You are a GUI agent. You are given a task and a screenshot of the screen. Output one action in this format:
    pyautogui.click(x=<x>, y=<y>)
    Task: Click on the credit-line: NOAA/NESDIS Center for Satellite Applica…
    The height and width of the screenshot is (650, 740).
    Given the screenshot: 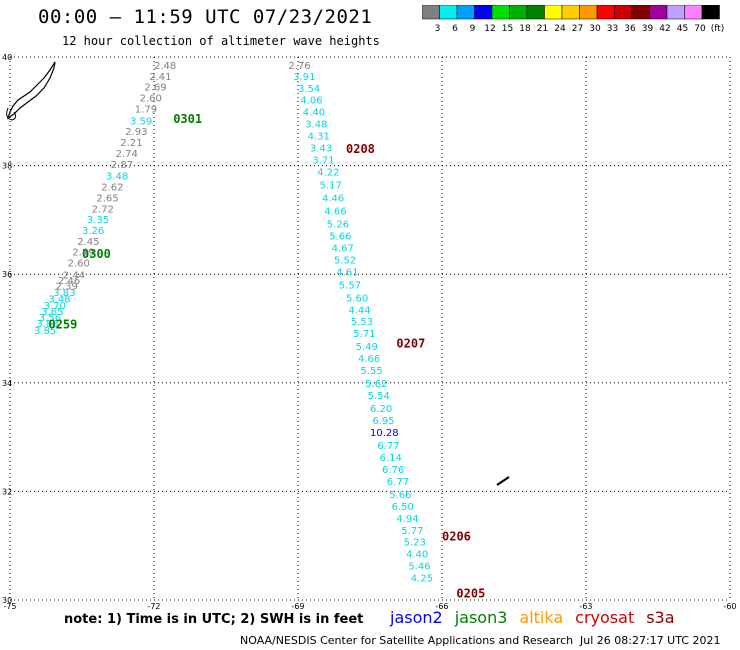 What is the action you would take?
    pyautogui.click(x=407, y=640)
    